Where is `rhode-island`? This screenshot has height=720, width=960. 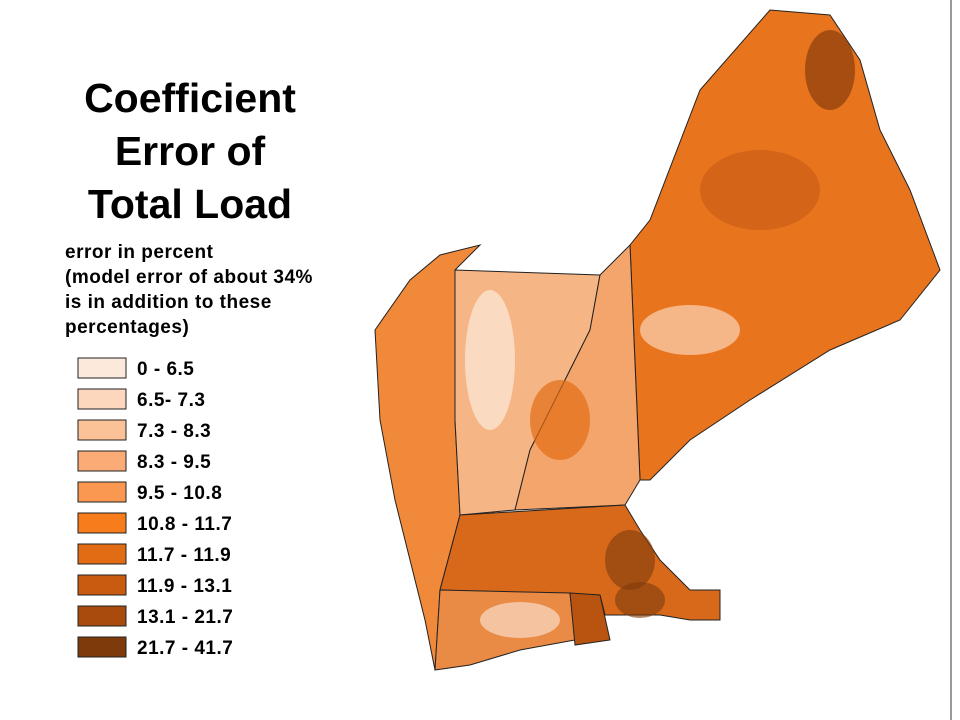 rhode-island is located at coordinates (590, 619).